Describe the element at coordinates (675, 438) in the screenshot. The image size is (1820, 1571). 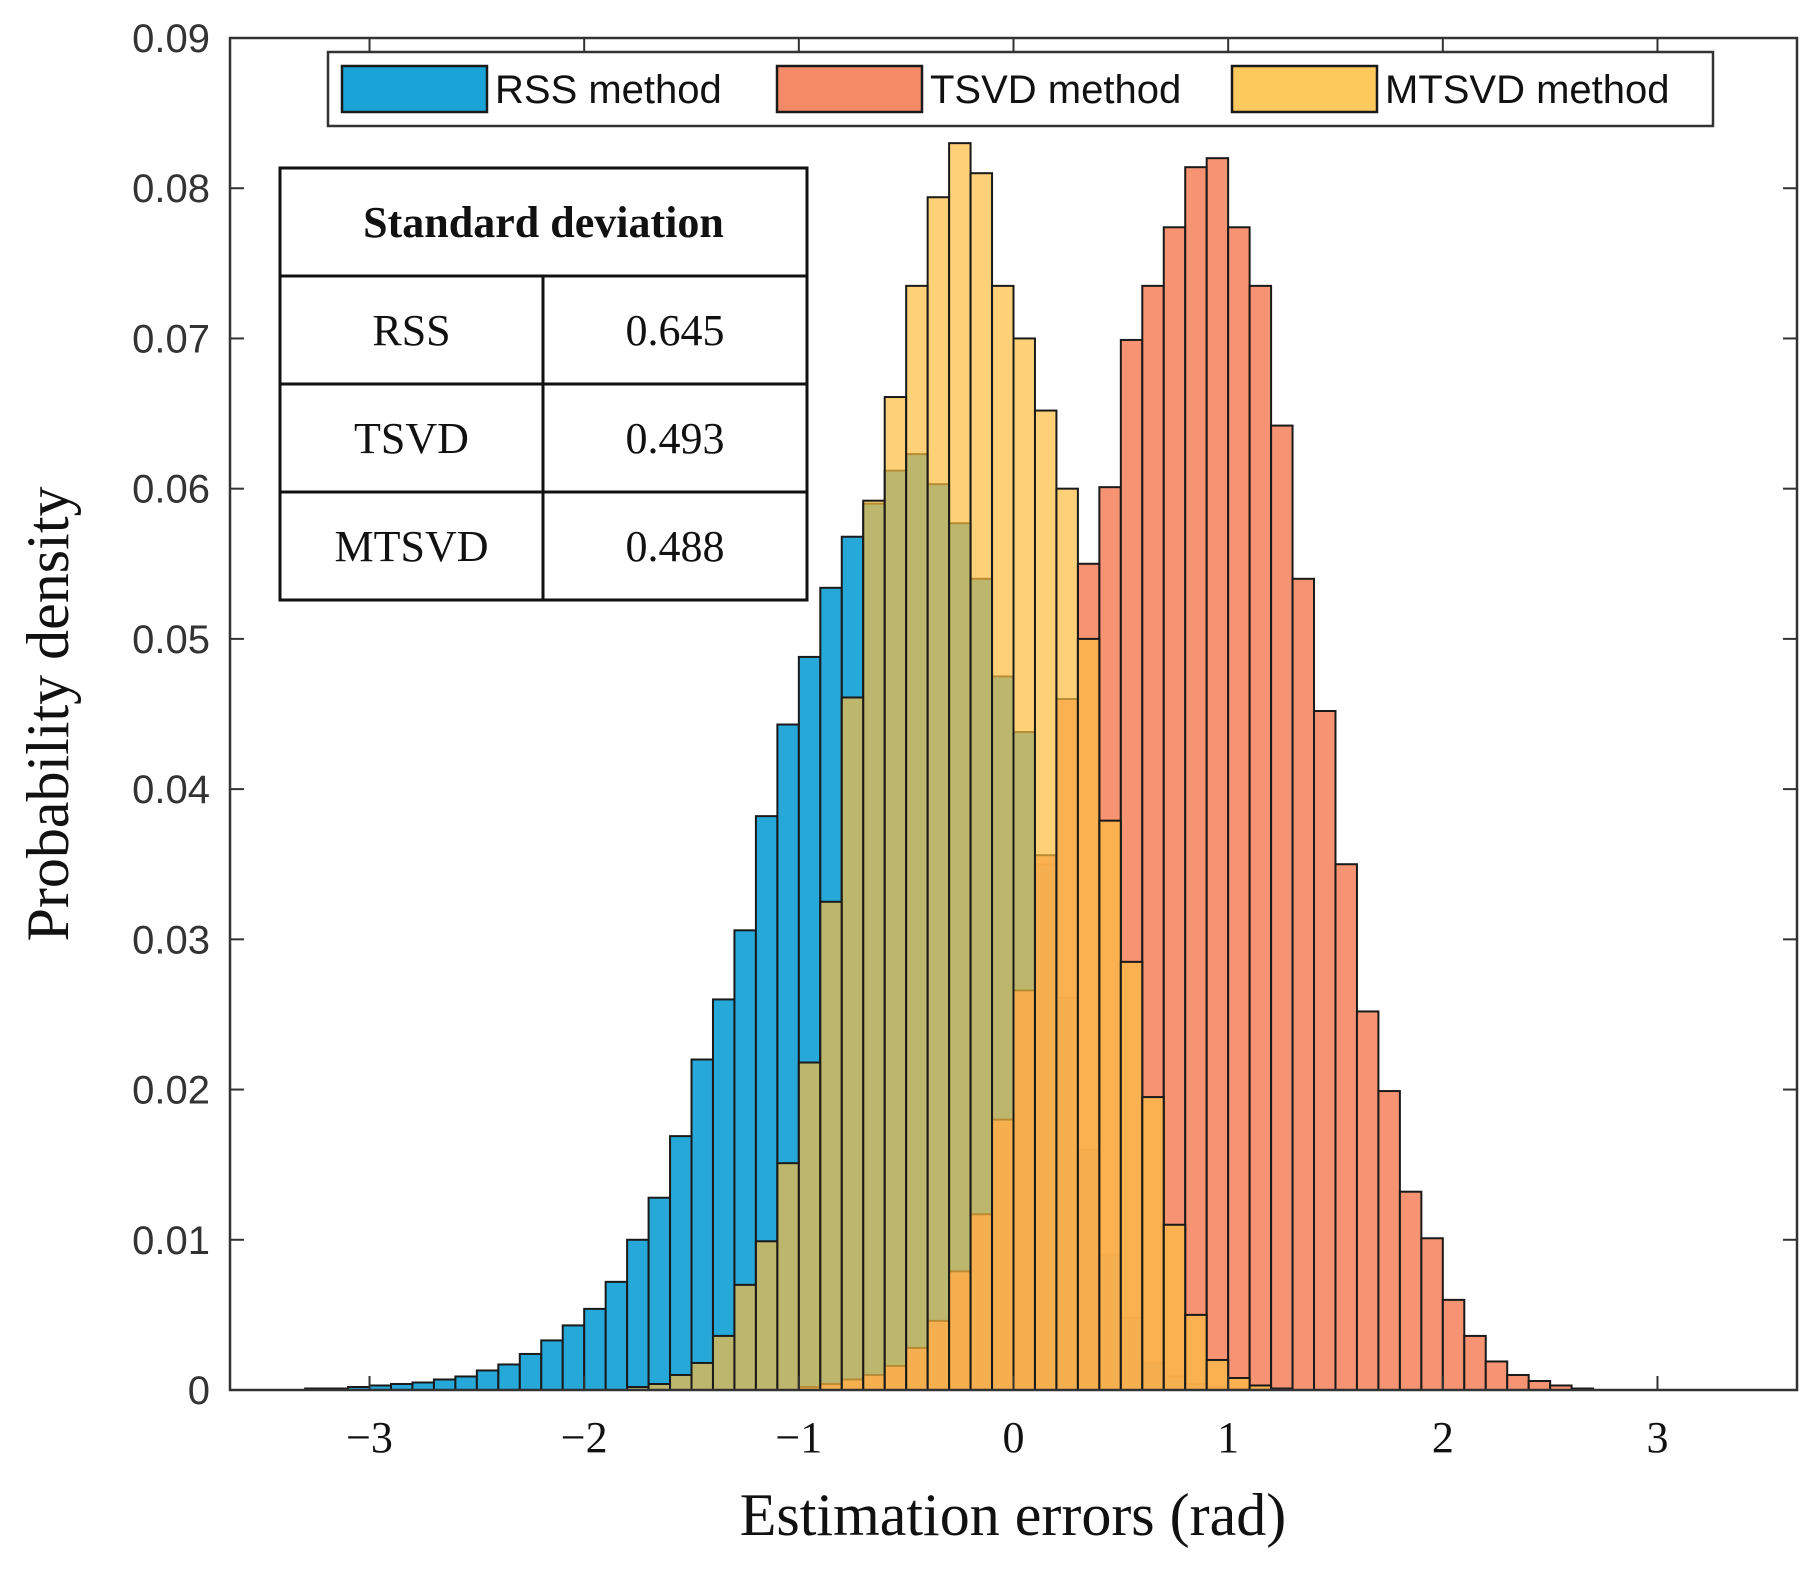
I see `table-value-cell: 0.493` at that location.